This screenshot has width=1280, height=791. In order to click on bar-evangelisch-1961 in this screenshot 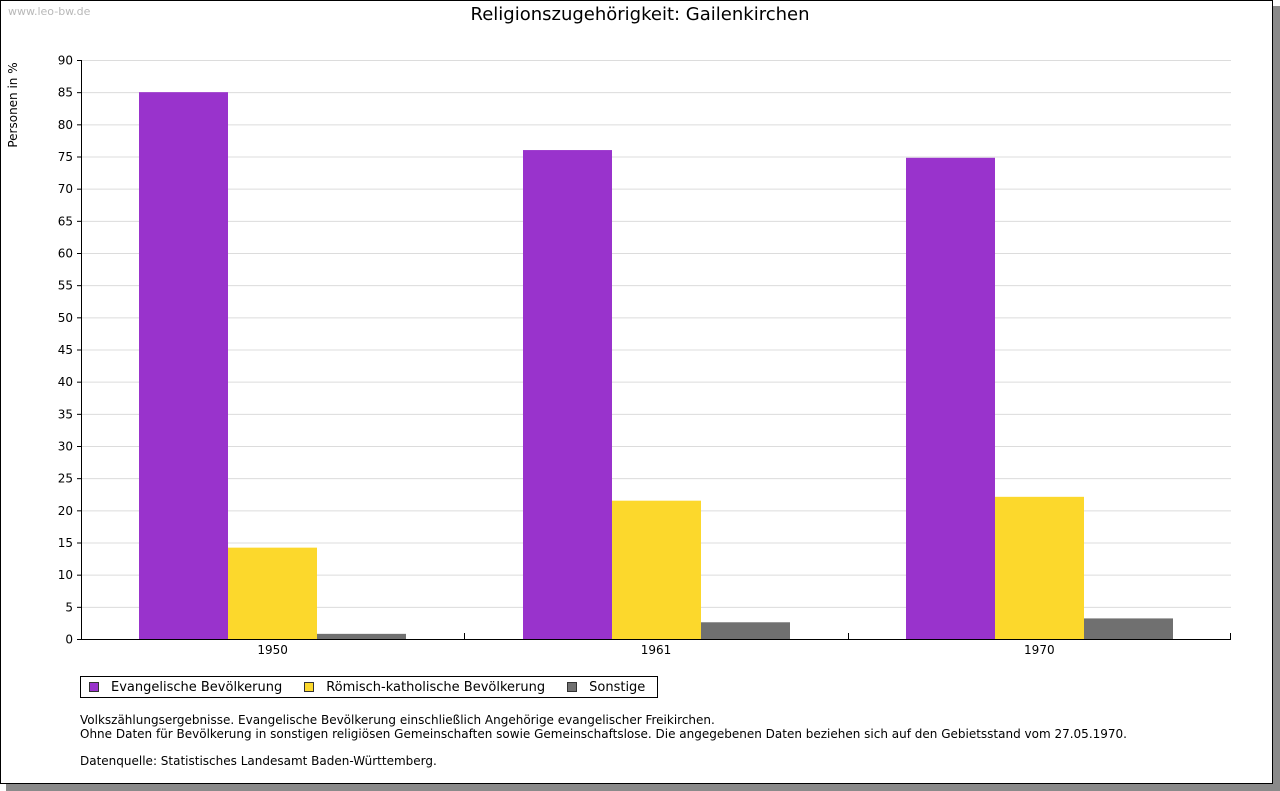, I will do `click(567, 395)`.